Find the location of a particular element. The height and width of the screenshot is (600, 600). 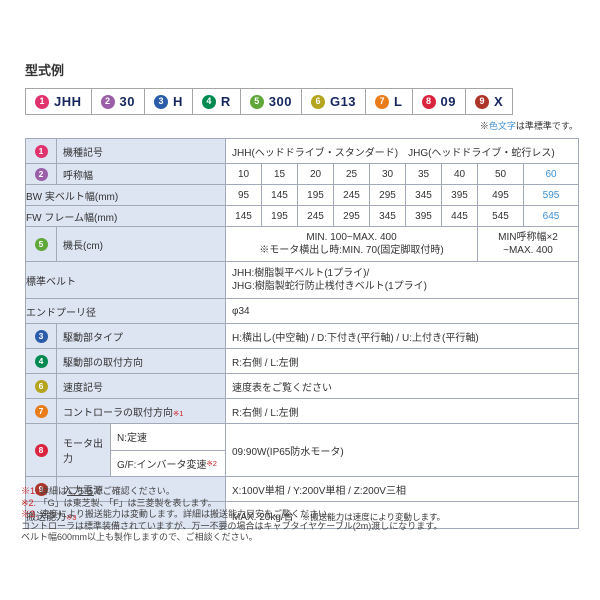

belt-width-value: 345 is located at coordinates (423, 195).